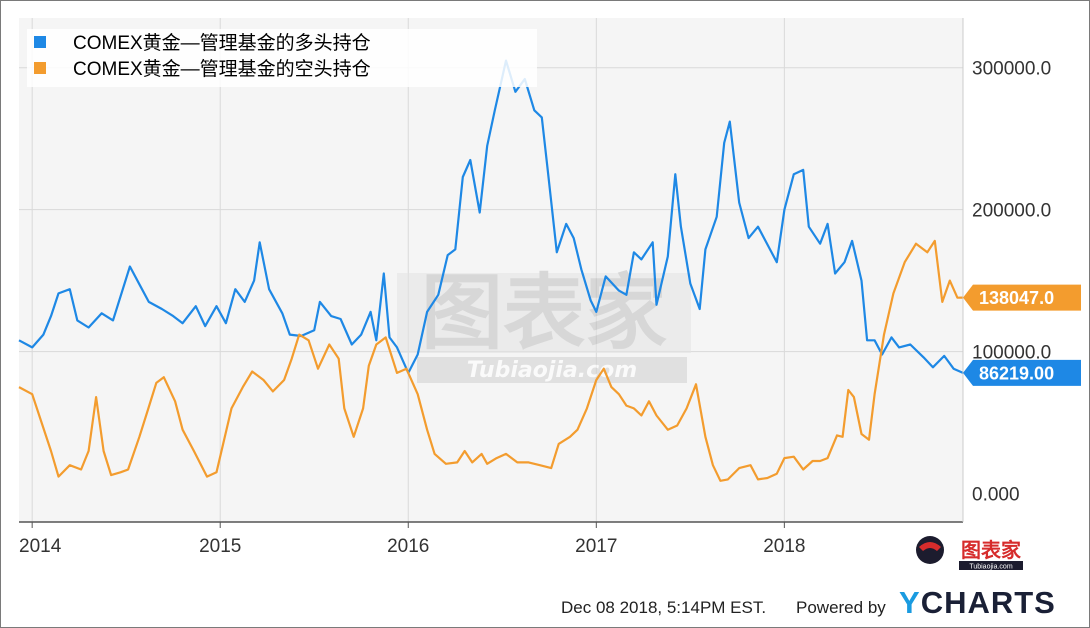  I want to click on x-tick-label: 2016, so click(408, 546).